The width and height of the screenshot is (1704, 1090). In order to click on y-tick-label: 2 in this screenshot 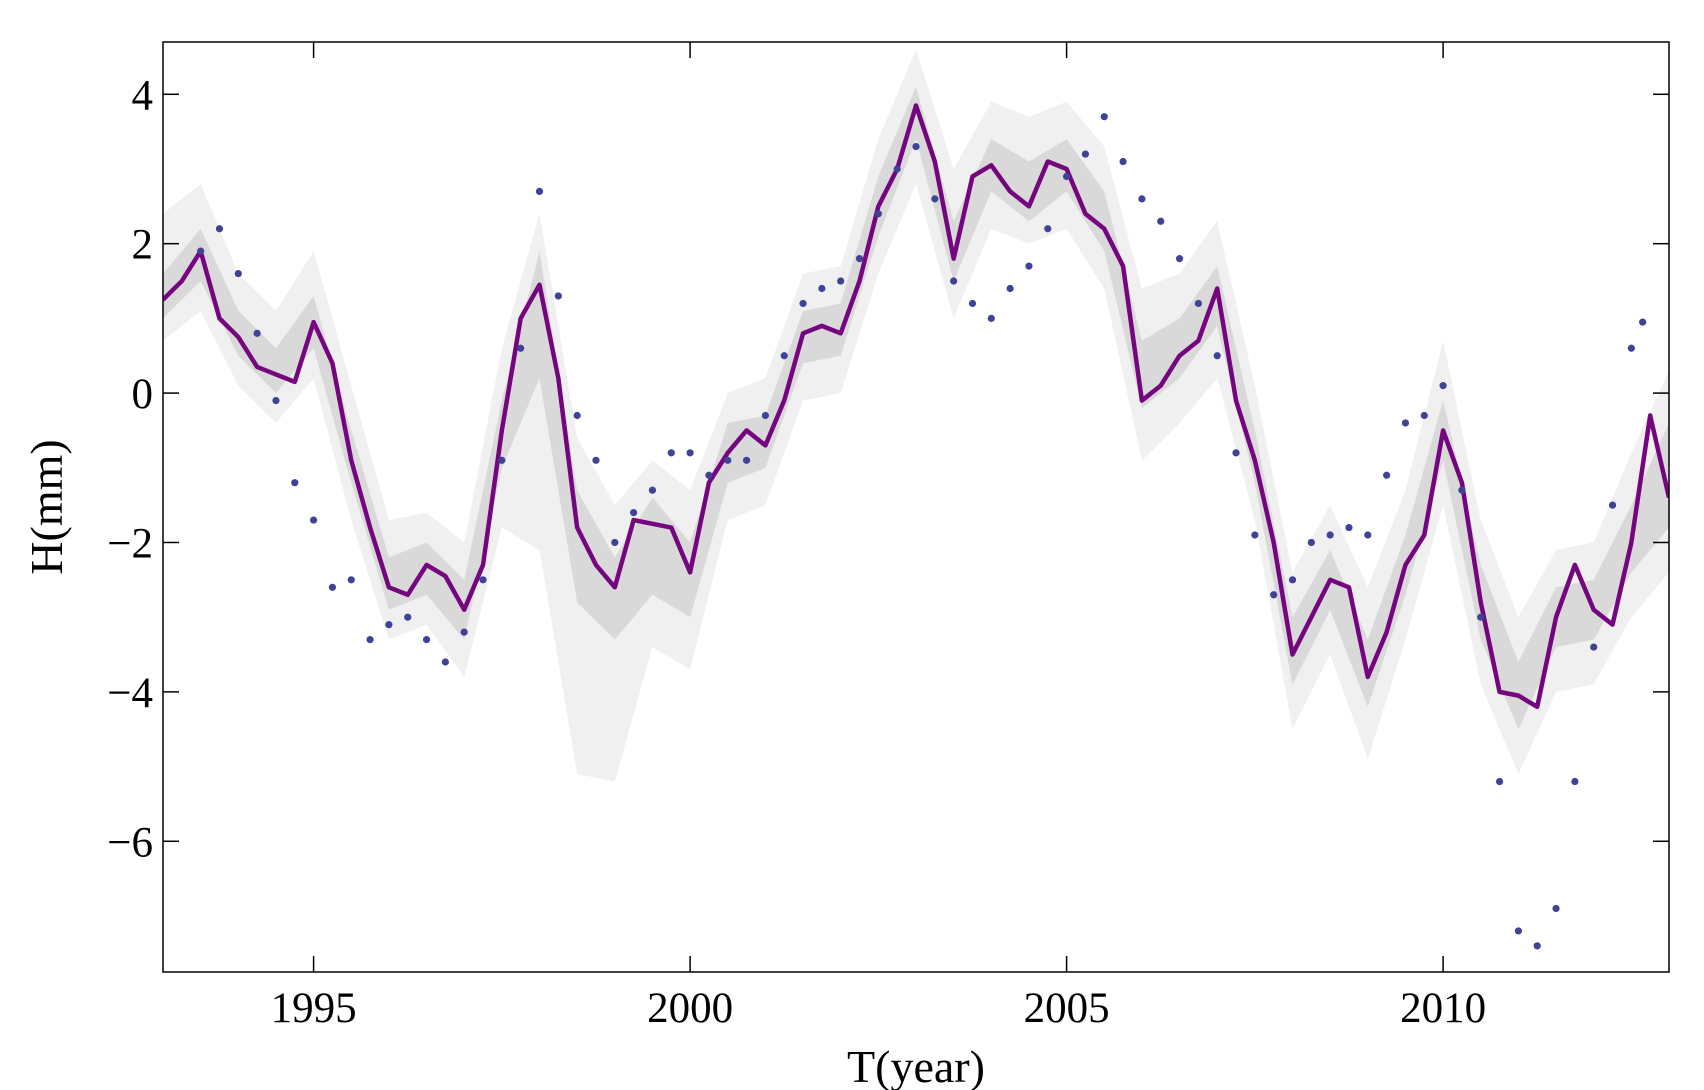, I will do `click(143, 245)`.